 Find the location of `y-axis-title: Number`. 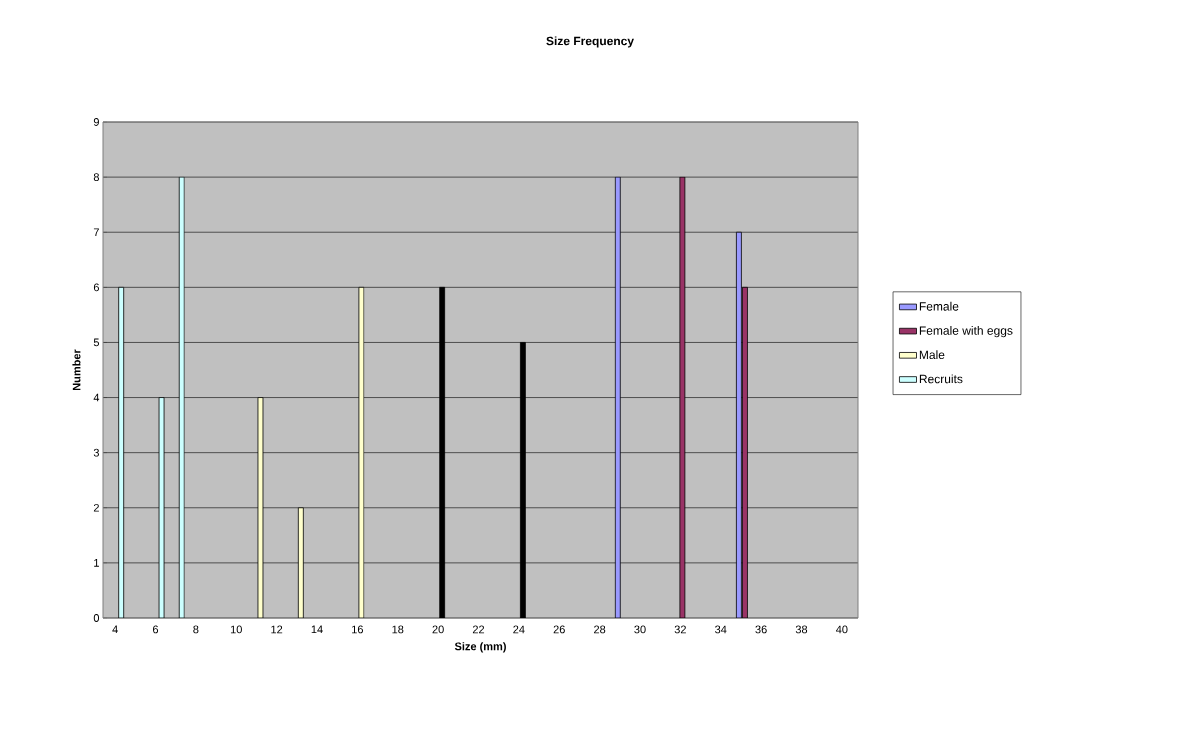

y-axis-title: Number is located at coordinates (76, 370).